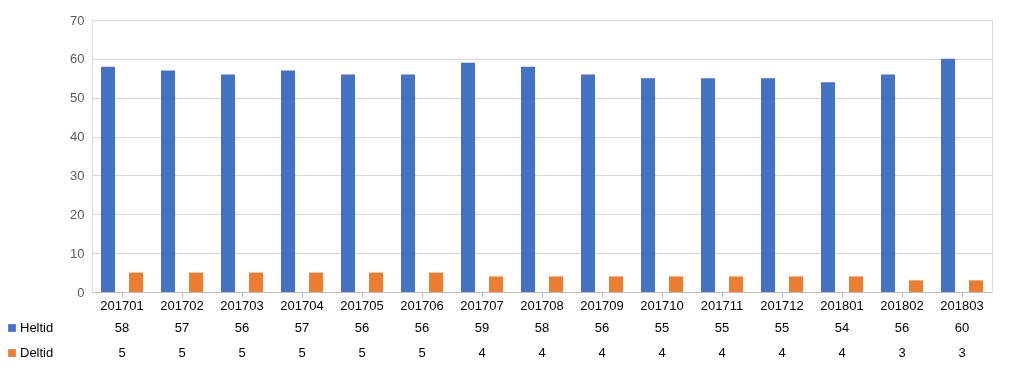  I want to click on x-tick-label: 201702, so click(182, 305).